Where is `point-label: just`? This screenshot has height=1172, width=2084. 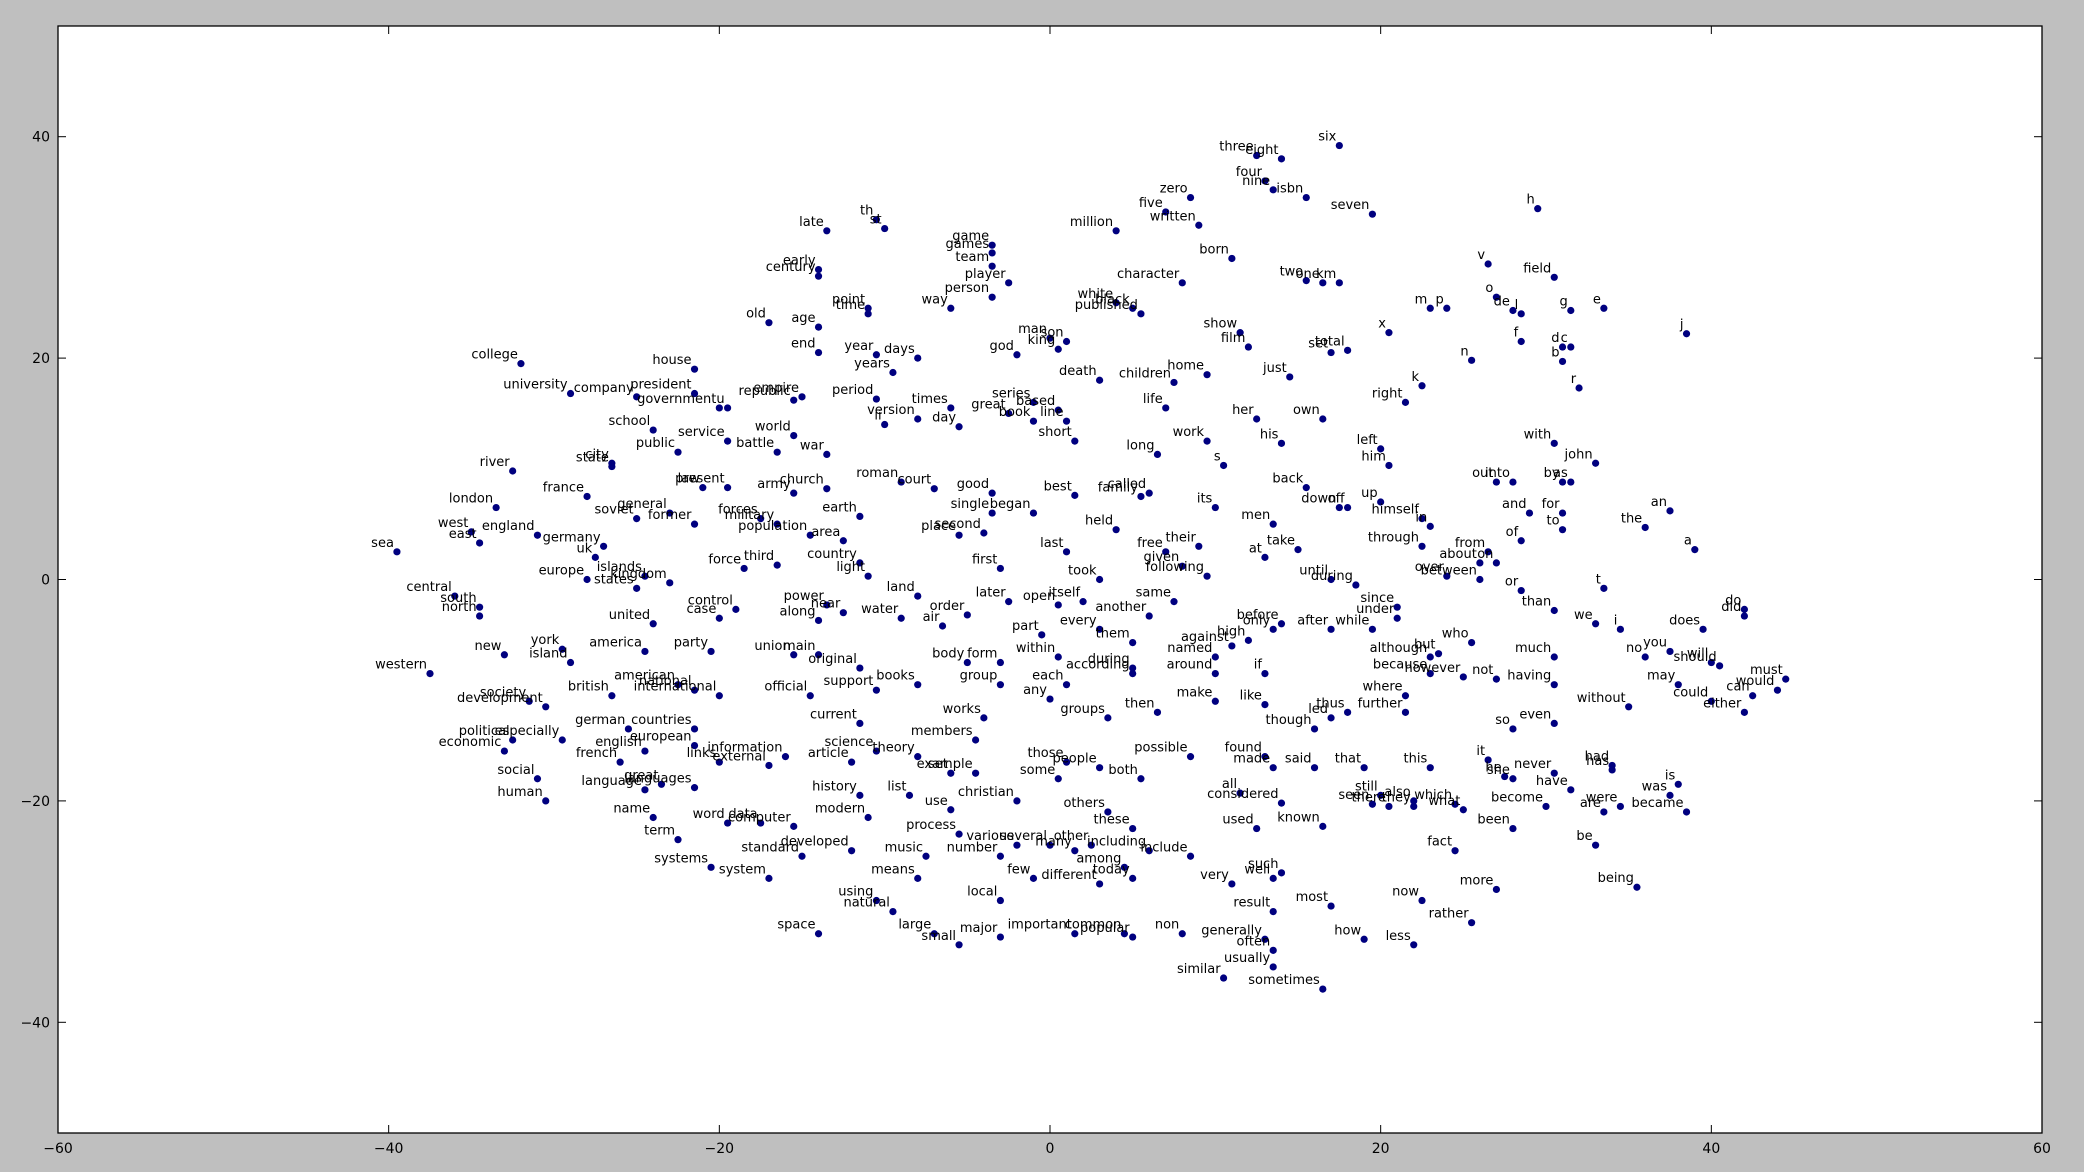 point-label: just is located at coordinates (1274, 368).